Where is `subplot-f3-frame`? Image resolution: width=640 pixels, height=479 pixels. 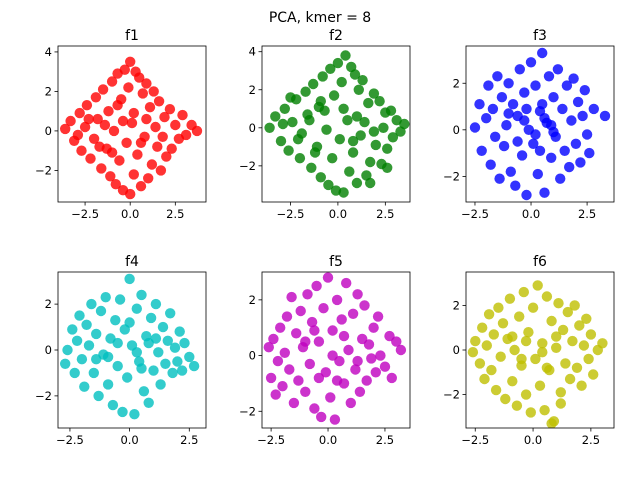 subplot-f3-frame is located at coordinates (540, 124).